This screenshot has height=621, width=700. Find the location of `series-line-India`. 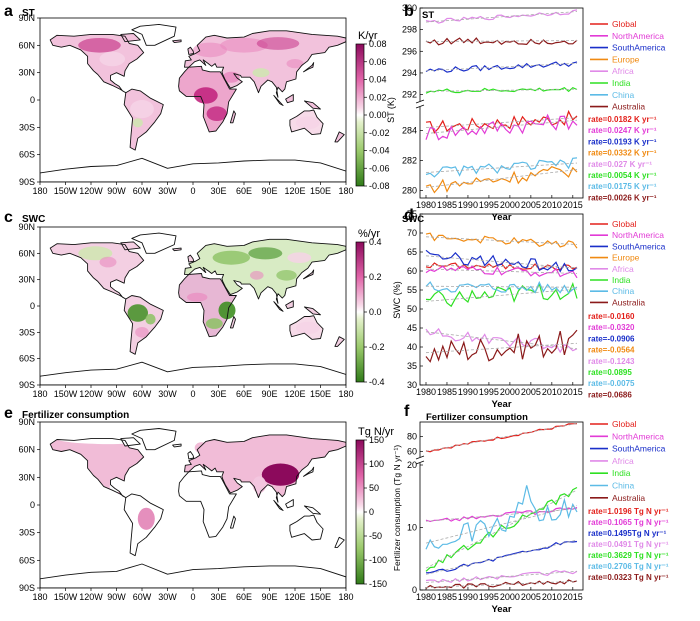

series-line-India is located at coordinates (501, 295).